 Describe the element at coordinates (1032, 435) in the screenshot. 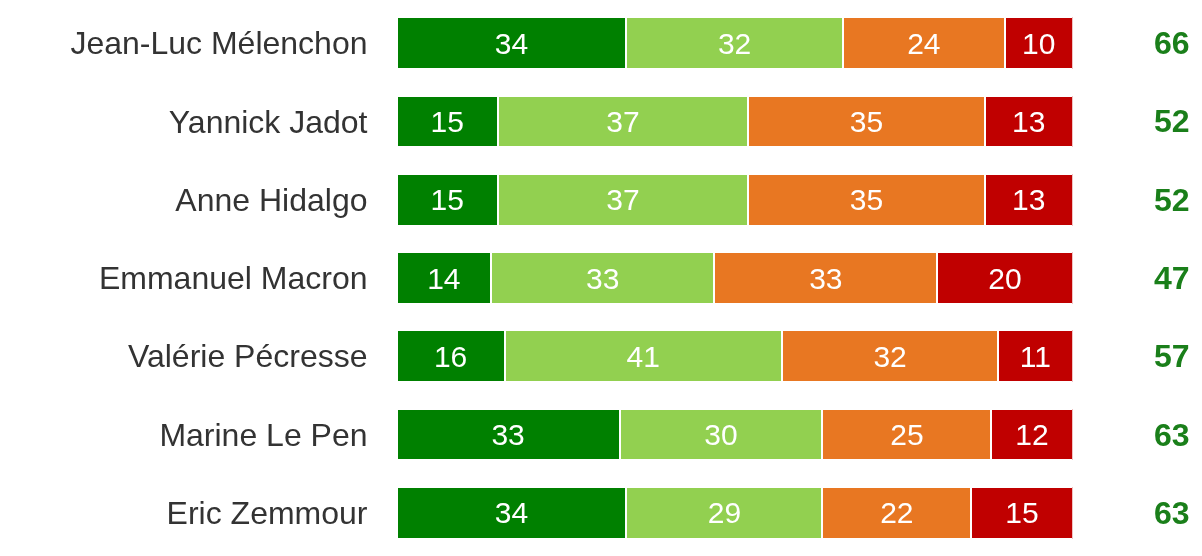

I see `data-label: 12` at that location.